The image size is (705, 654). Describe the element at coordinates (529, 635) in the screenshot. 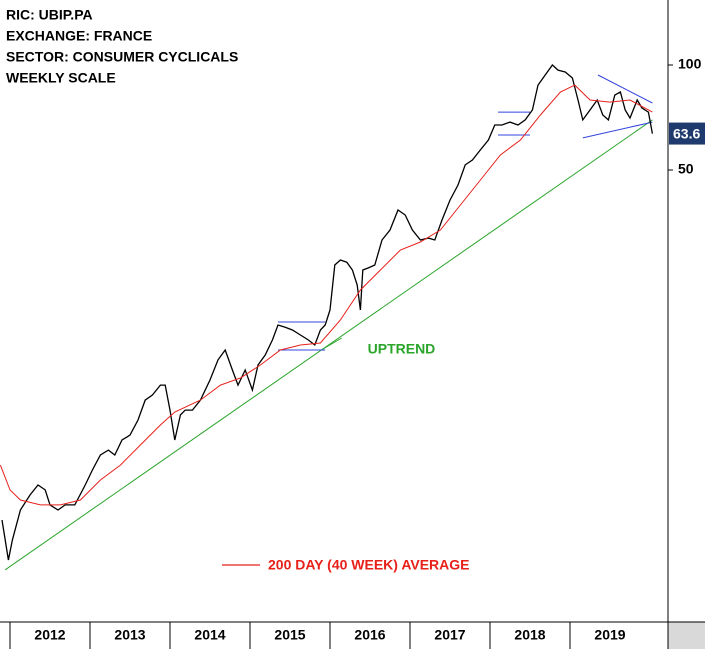

I see `x-tick-label: 2018` at that location.